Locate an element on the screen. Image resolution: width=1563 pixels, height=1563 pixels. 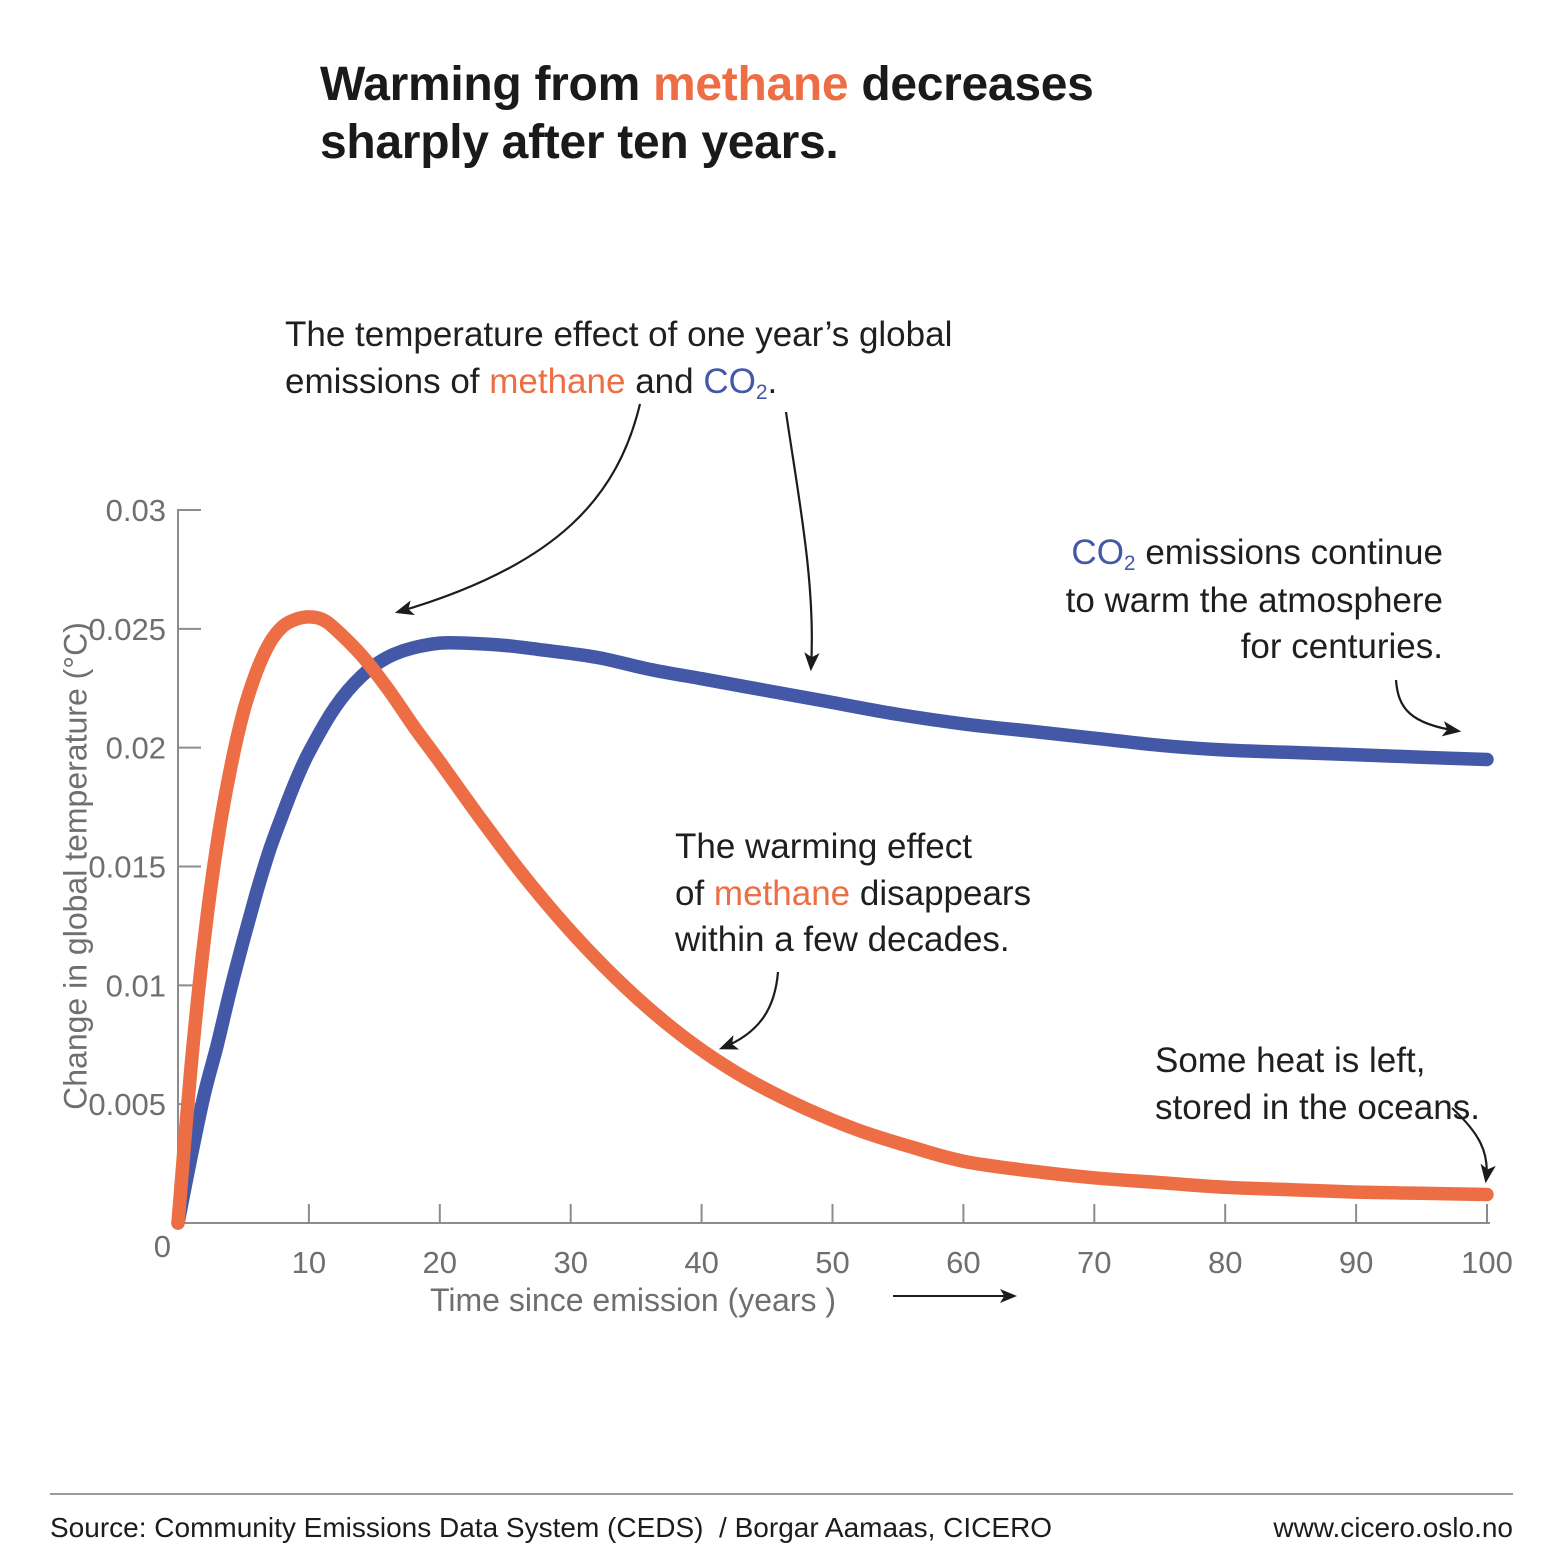
x-tick-label: 90 is located at coordinates (1356, 1262).